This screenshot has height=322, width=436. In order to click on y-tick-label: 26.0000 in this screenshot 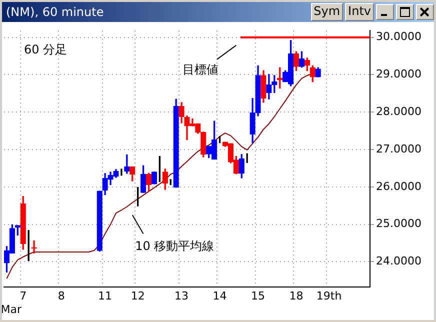, I will do `click(399, 186)`.